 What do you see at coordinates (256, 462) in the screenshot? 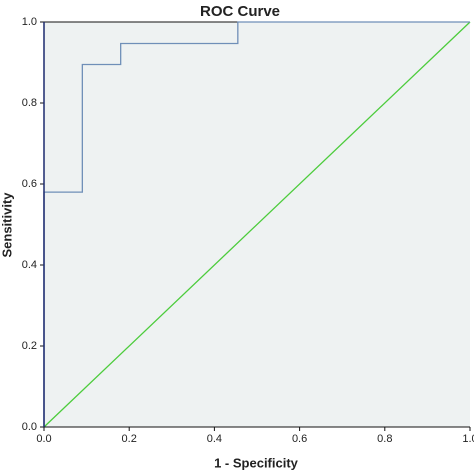
I see `x-axis-label: 1 - Specificity` at bounding box center [256, 462].